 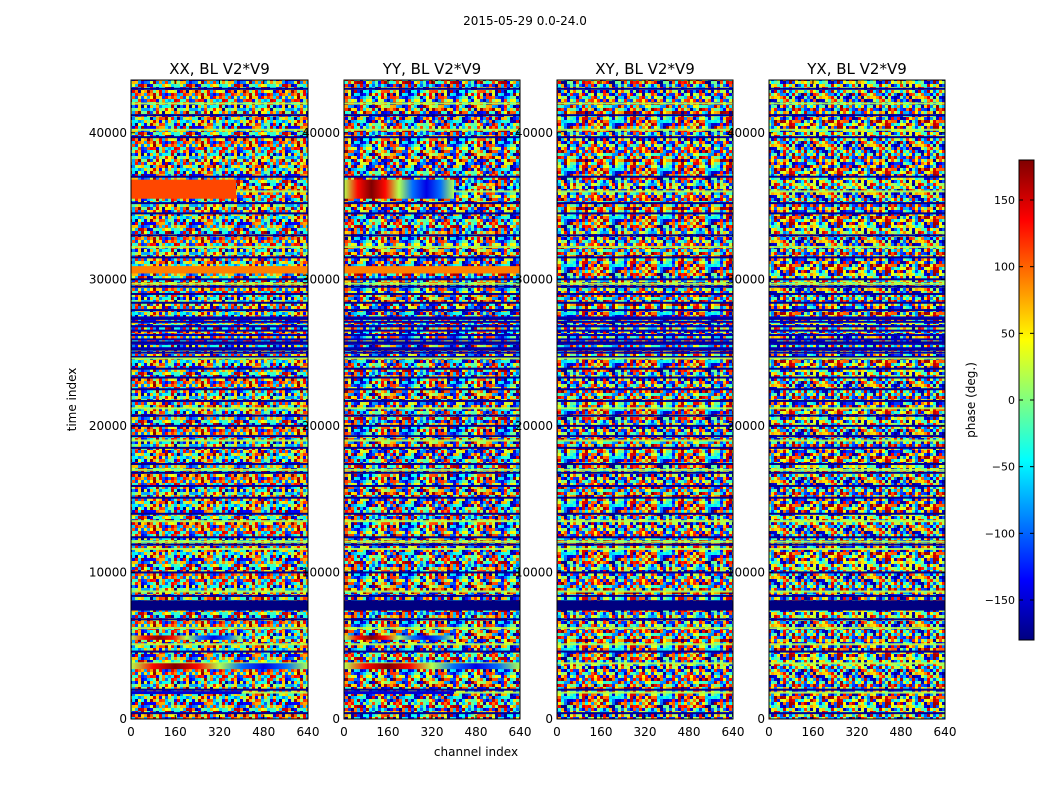 I want to click on colorbar-tick-label: −100, so click(x=1000, y=533).